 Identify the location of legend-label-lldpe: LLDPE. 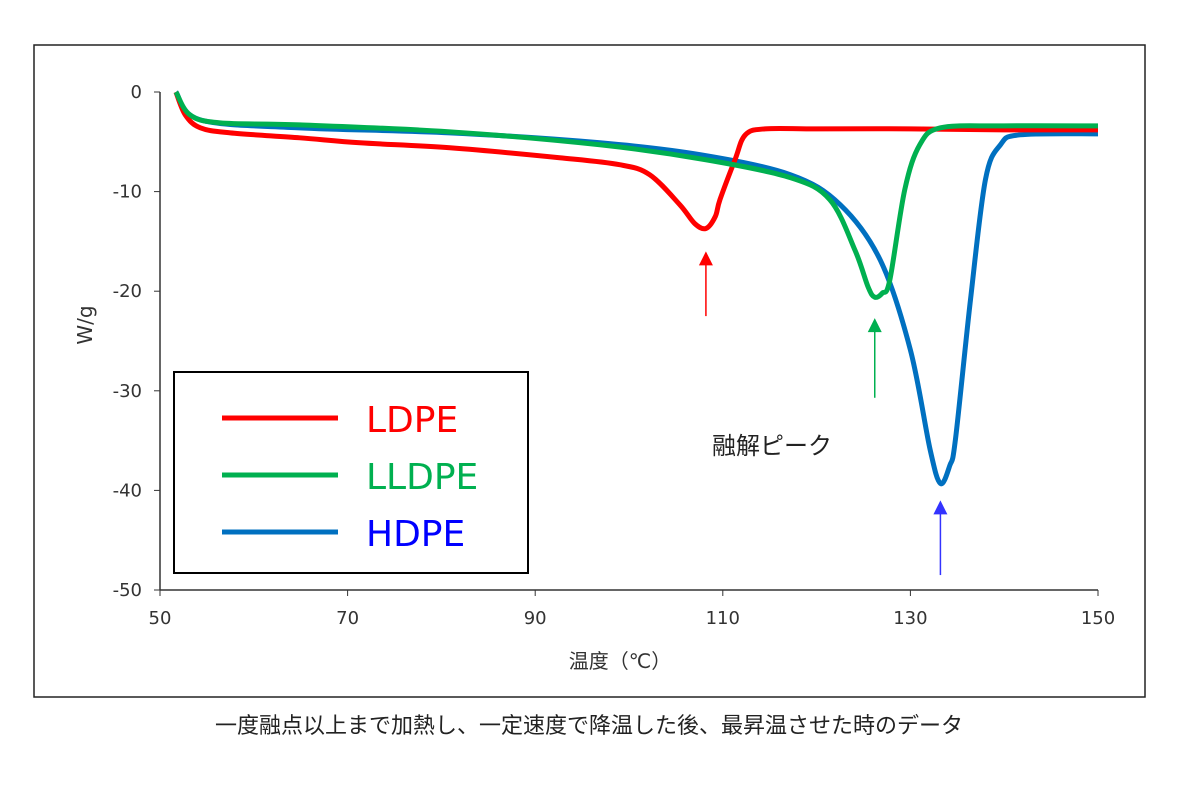
(422, 477).